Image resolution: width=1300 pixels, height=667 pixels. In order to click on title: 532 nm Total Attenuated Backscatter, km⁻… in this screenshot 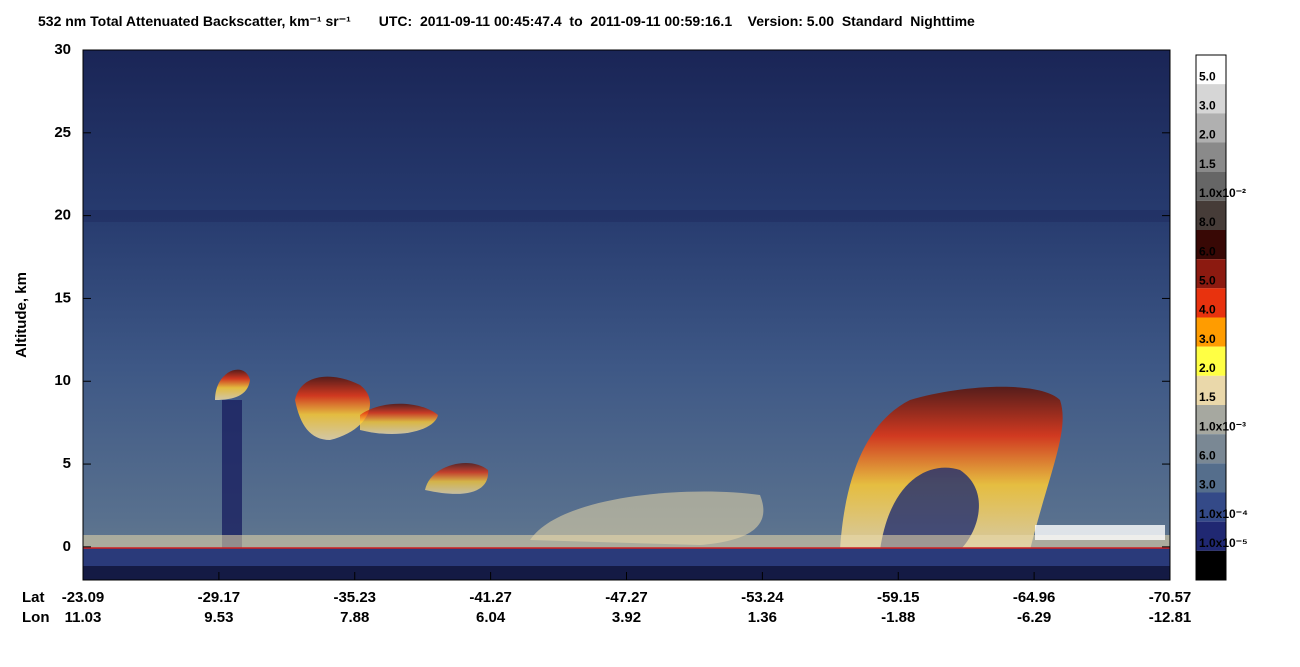, I will do `click(194, 21)`.